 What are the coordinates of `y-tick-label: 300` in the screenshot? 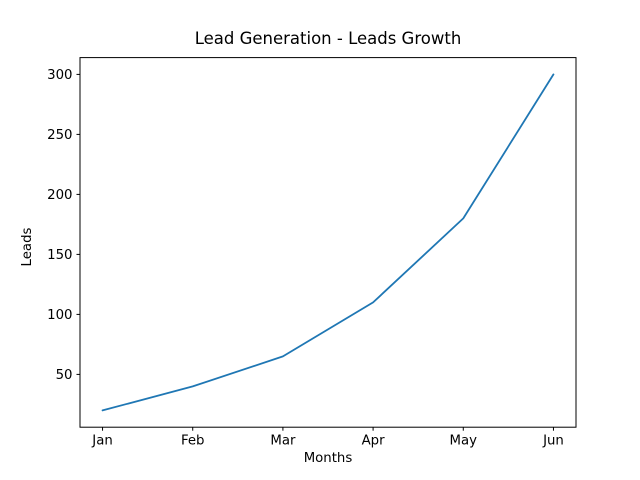 It's located at (59, 75).